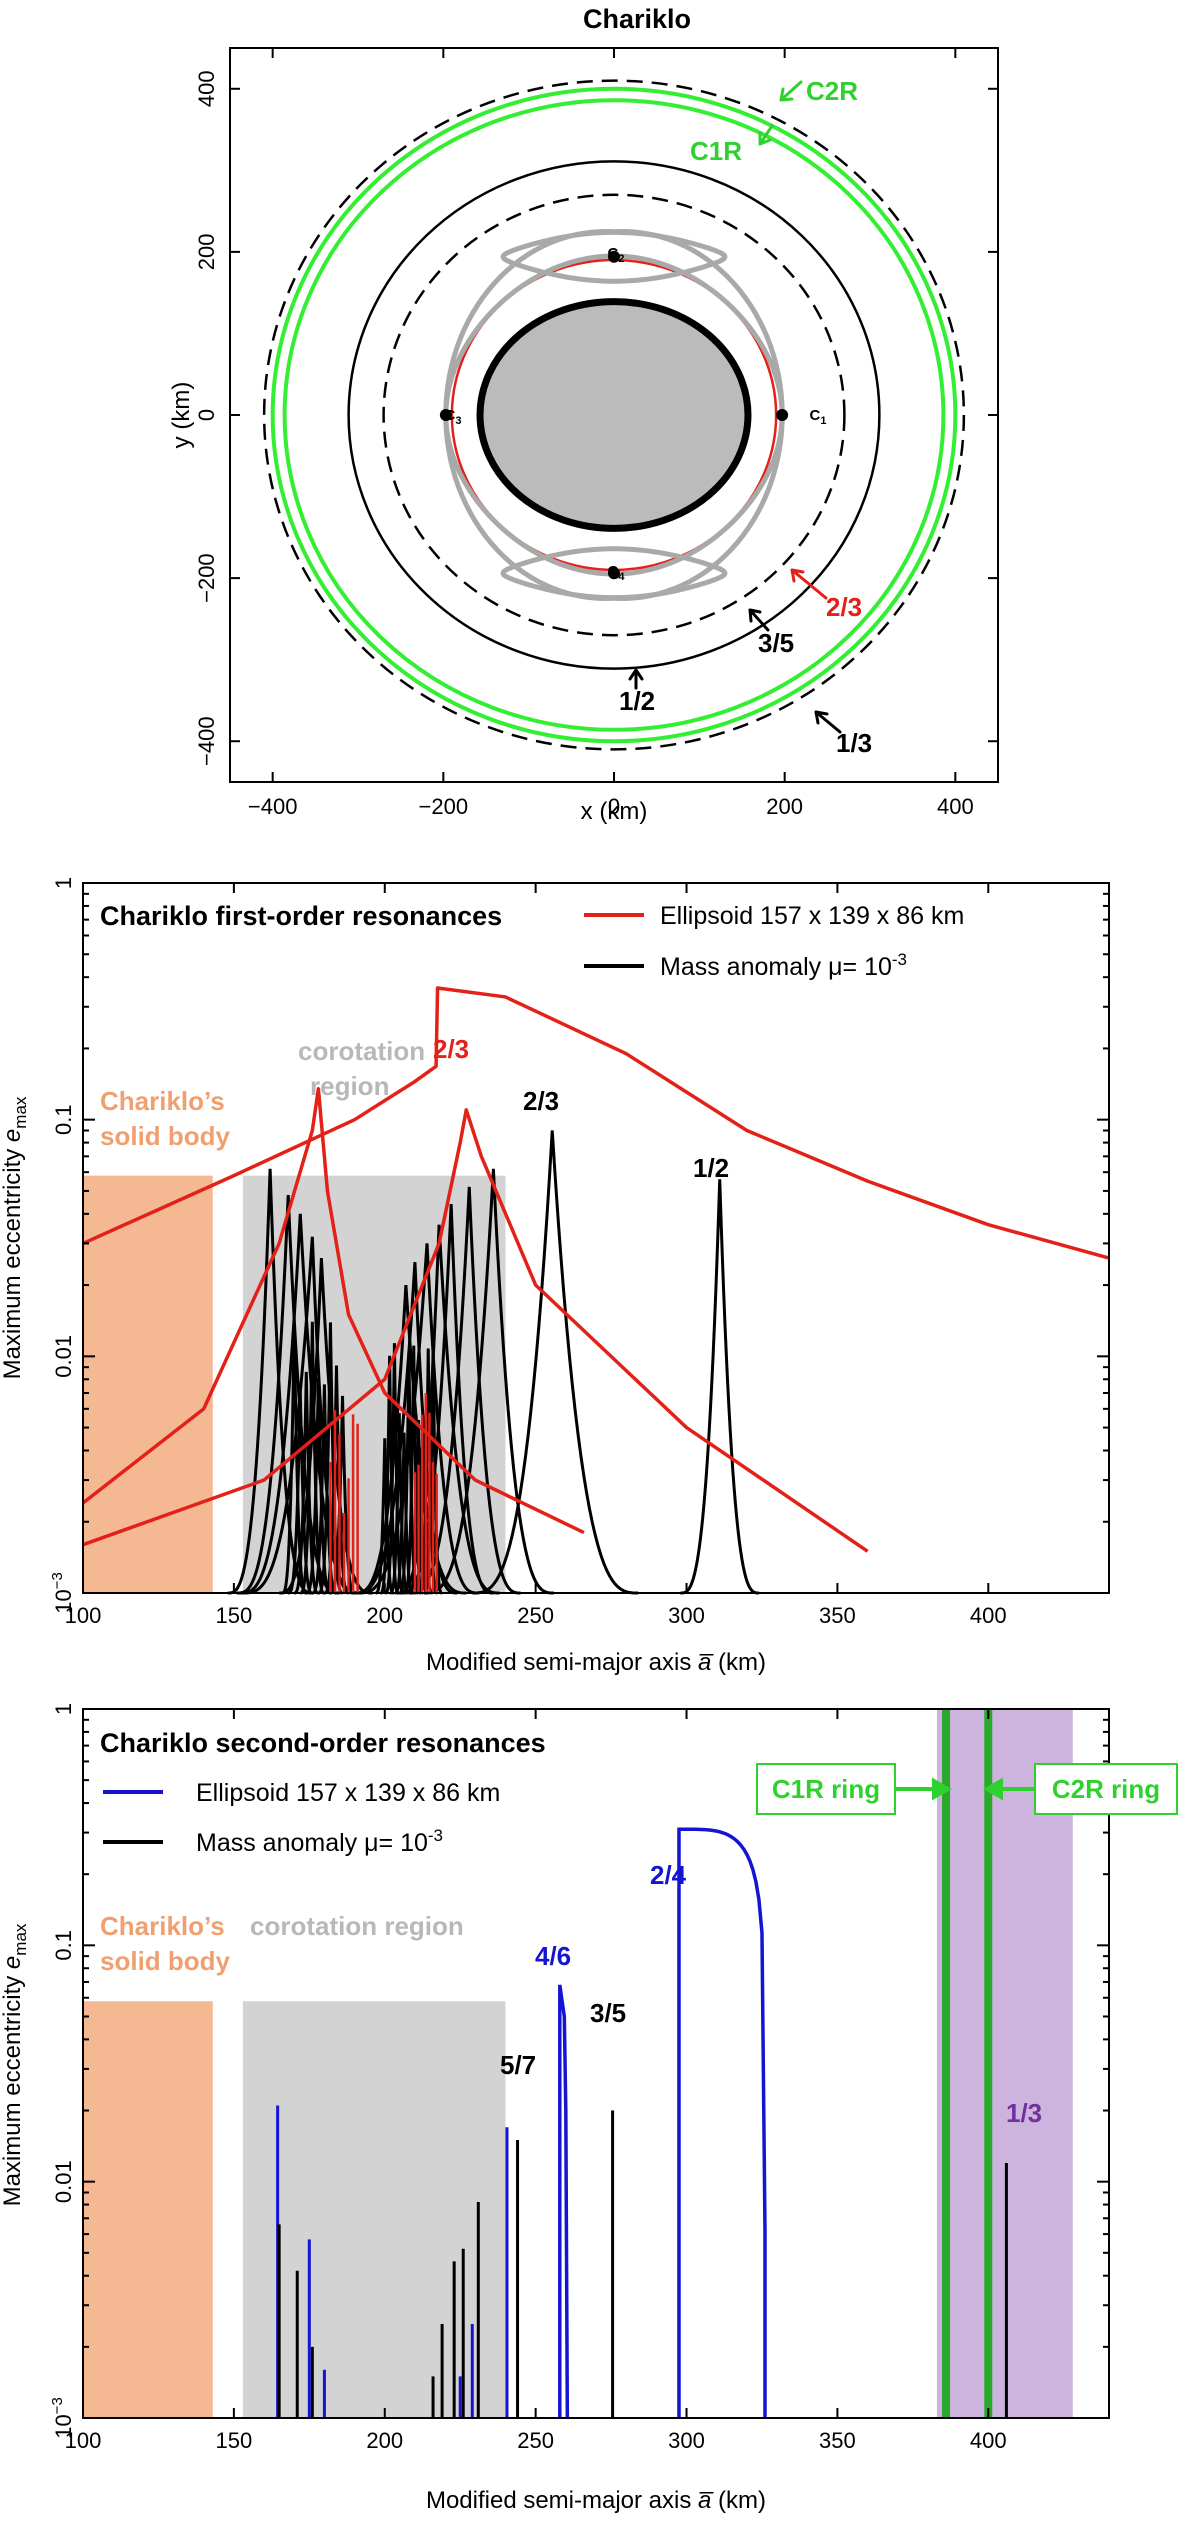 The image size is (1200, 2522). Describe the element at coordinates (319, 1841) in the screenshot. I see `legend2-mass-label: Mass anomaly μ= 10-3` at that location.